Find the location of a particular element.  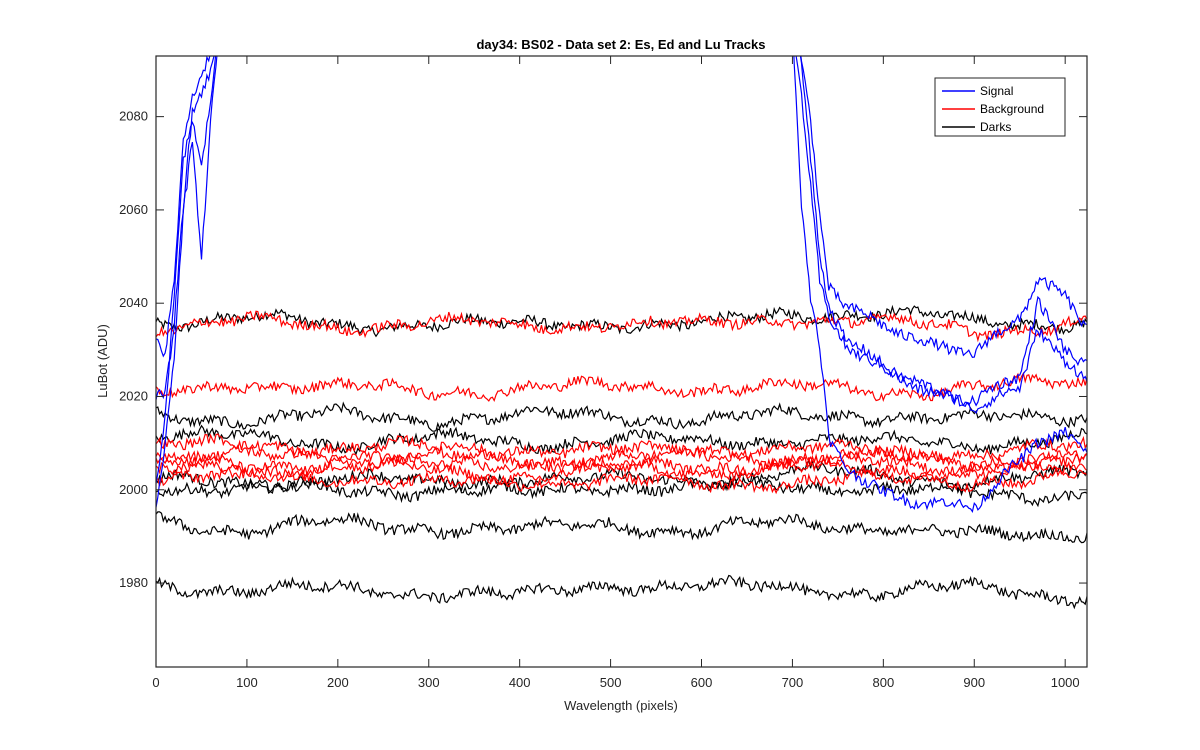

legend-box is located at coordinates (1000, 107).